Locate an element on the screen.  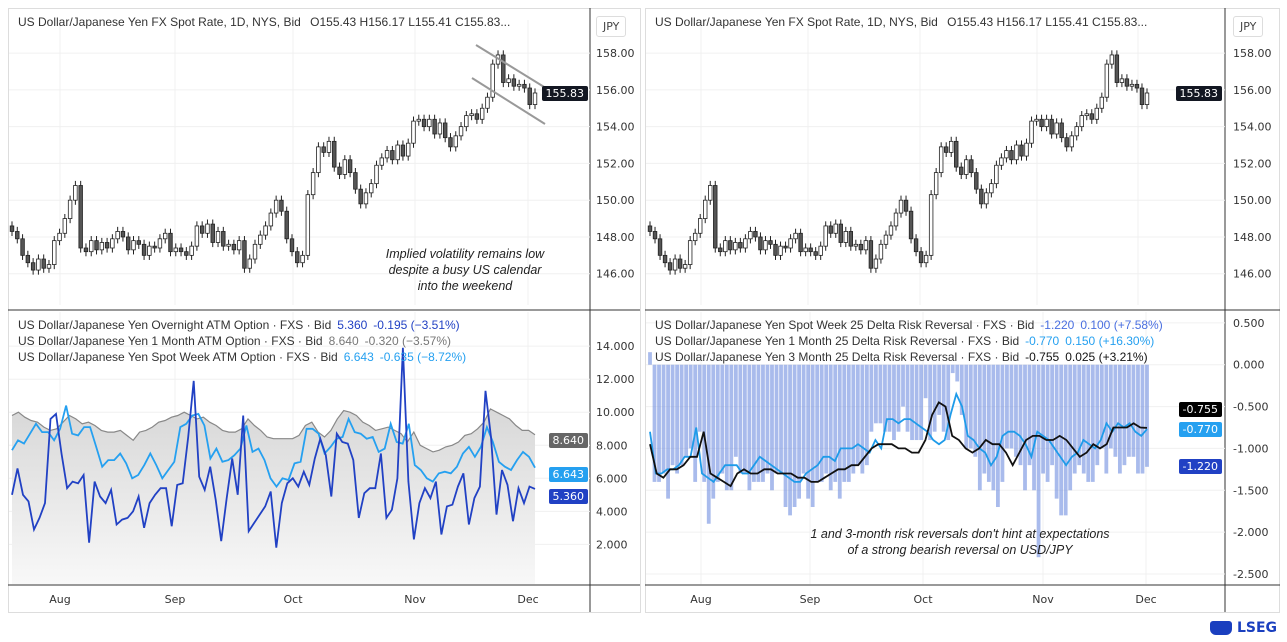
value-tag-spot-week-atm: 6.643 is located at coordinates (568, 474).